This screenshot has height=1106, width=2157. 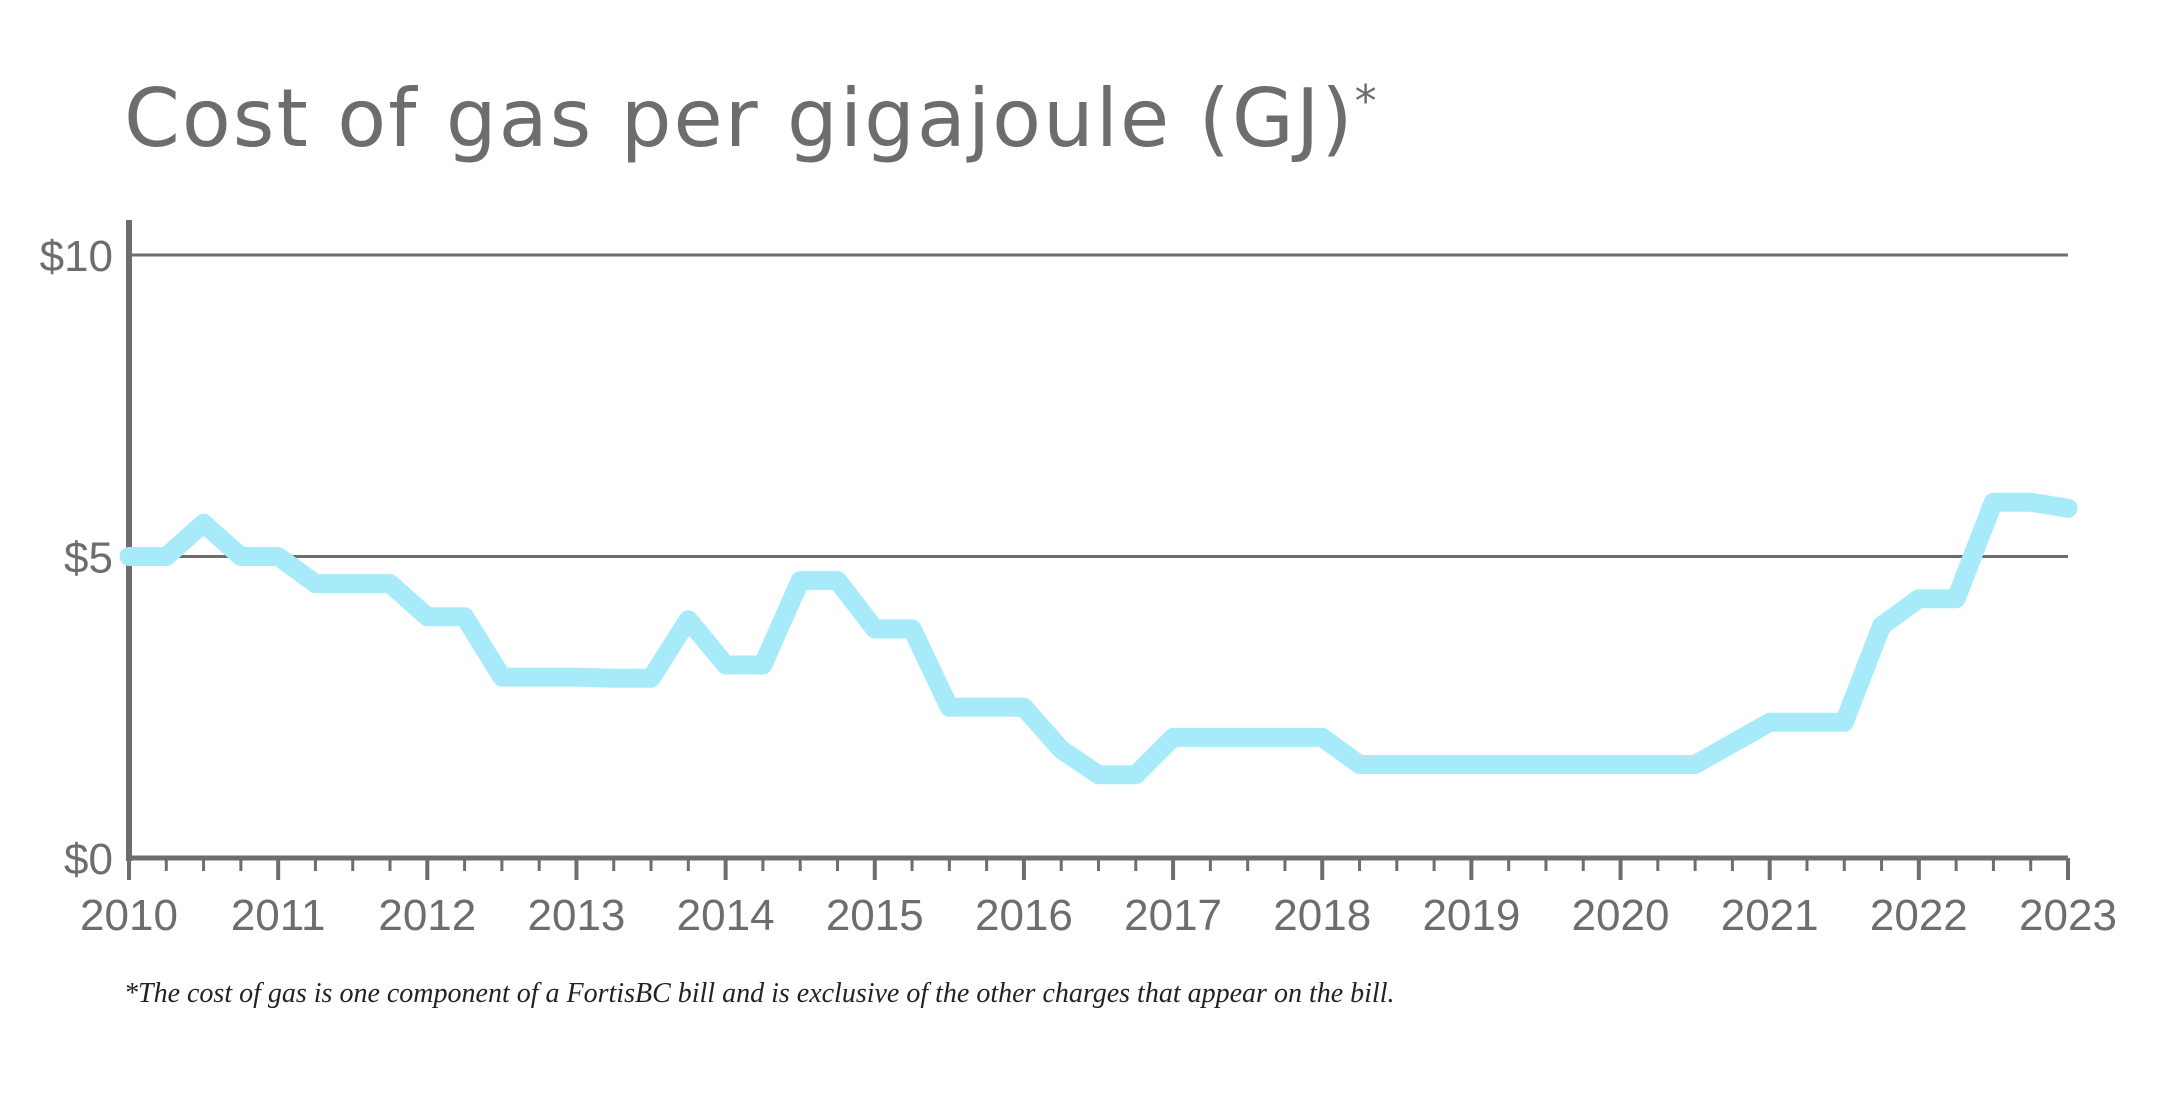 I want to click on x-tick-label: 2013, so click(x=577, y=915).